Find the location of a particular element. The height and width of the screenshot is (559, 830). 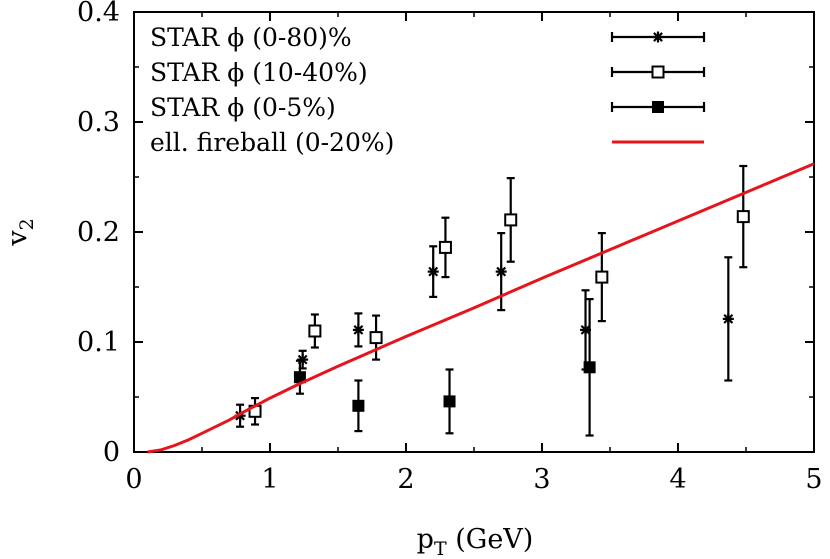

y-axis-title: v2 is located at coordinates (20, 232).